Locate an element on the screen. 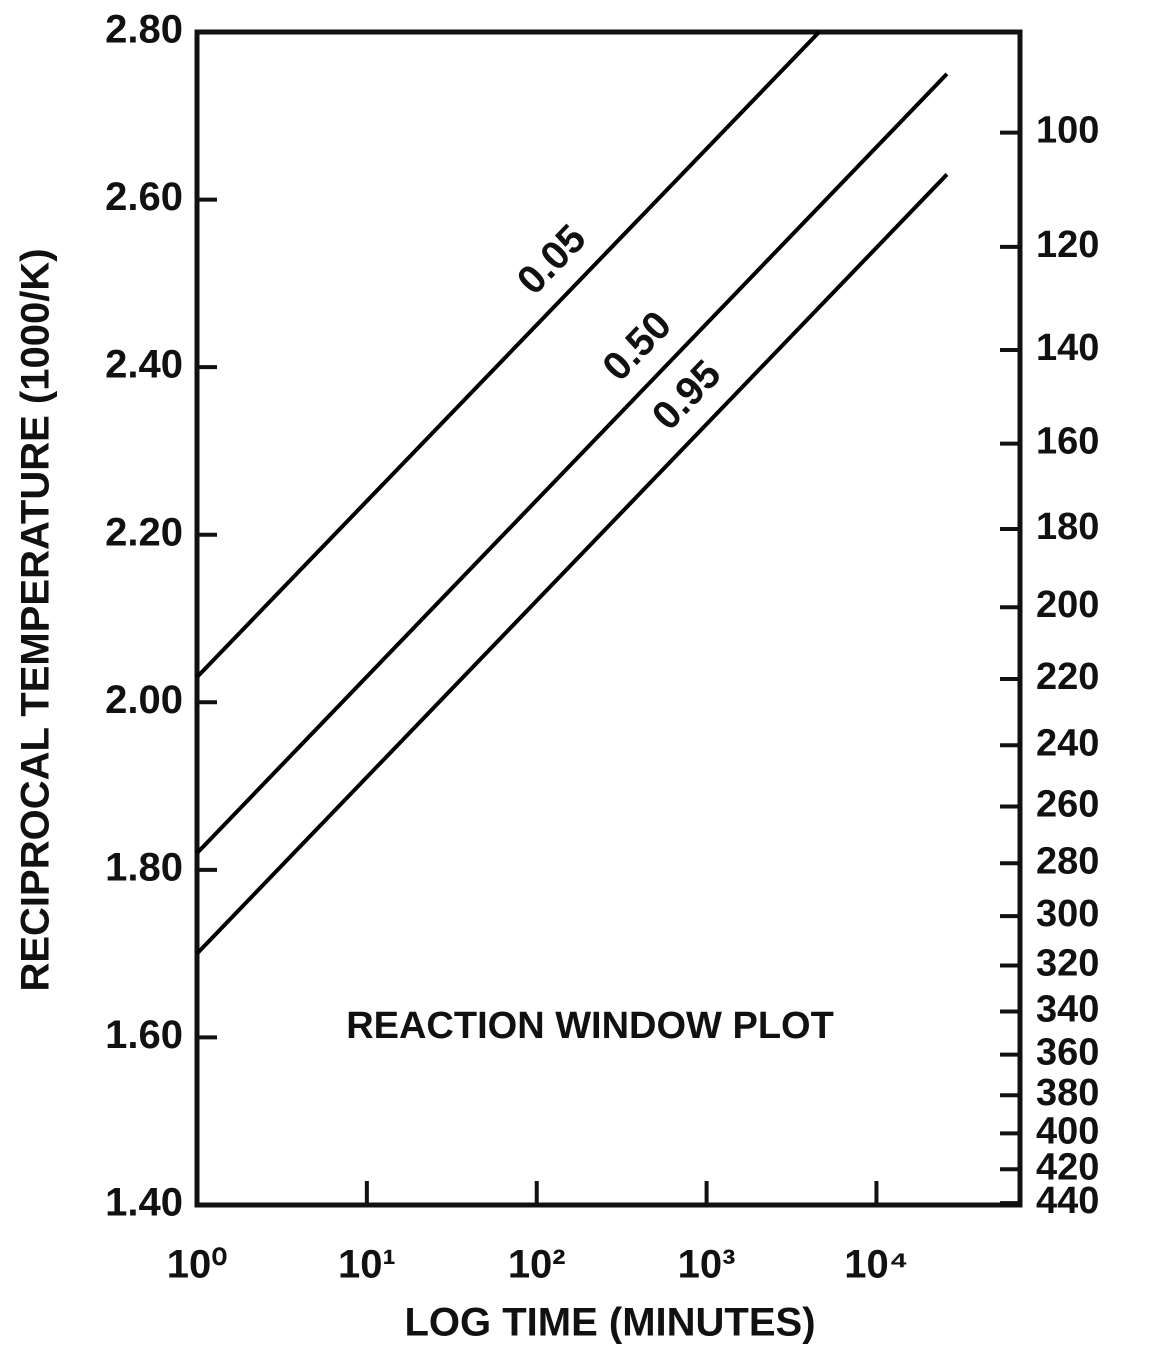 This screenshot has width=1149, height=1355. y2-tick-label: 180 is located at coordinates (1067, 527).